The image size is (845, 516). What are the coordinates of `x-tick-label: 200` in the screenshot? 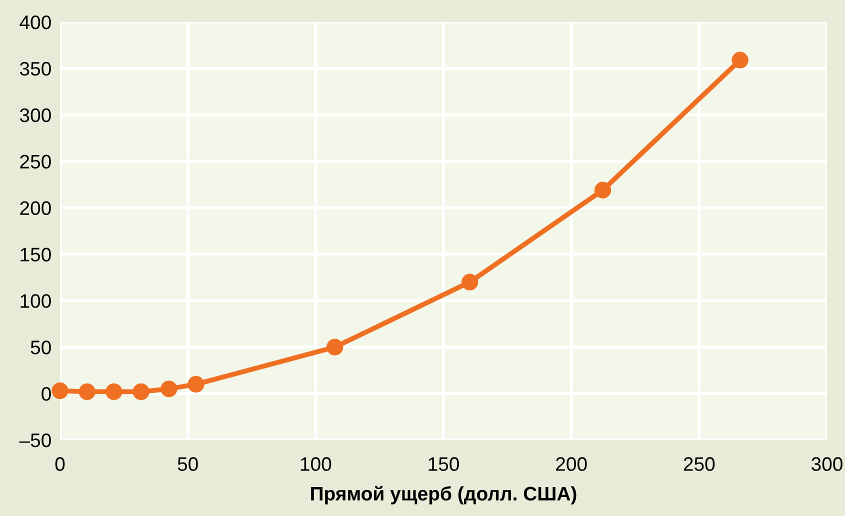 It's located at (571, 464).